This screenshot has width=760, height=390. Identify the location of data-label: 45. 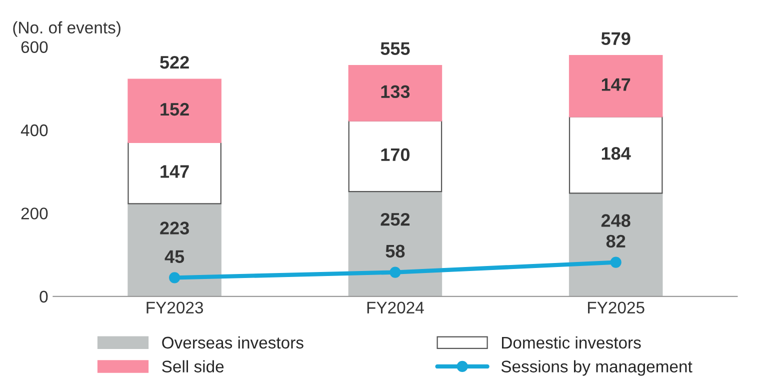
(174, 256).